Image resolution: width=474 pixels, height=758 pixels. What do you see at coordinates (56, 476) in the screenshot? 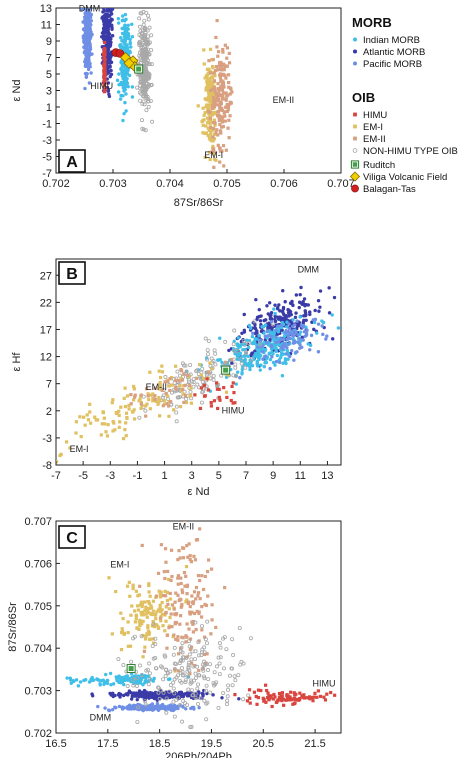
I see `x-tick-label: -7` at bounding box center [56, 476].